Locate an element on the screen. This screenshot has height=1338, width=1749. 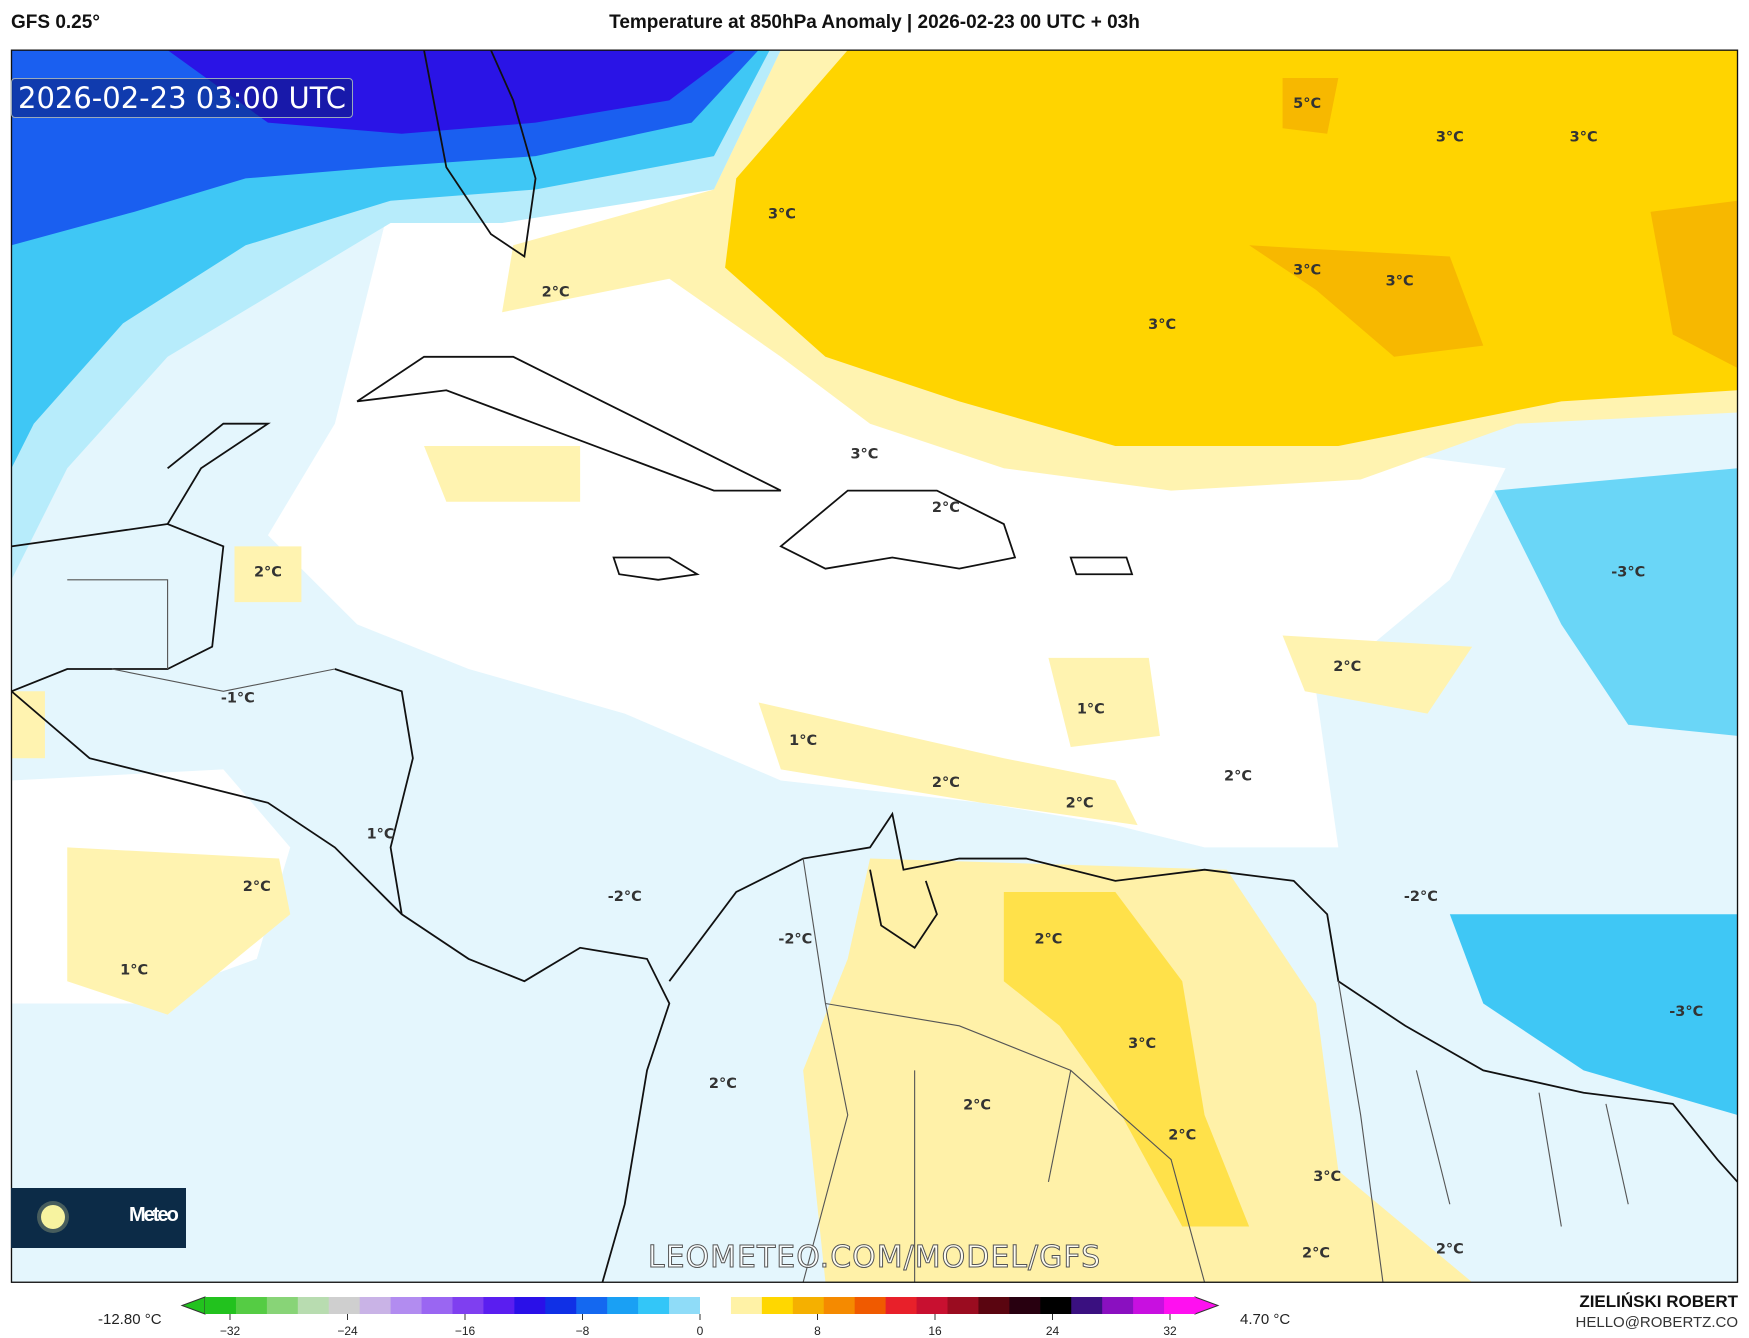
colorbar-min-label: -12.80 °C is located at coordinates (130, 1319).